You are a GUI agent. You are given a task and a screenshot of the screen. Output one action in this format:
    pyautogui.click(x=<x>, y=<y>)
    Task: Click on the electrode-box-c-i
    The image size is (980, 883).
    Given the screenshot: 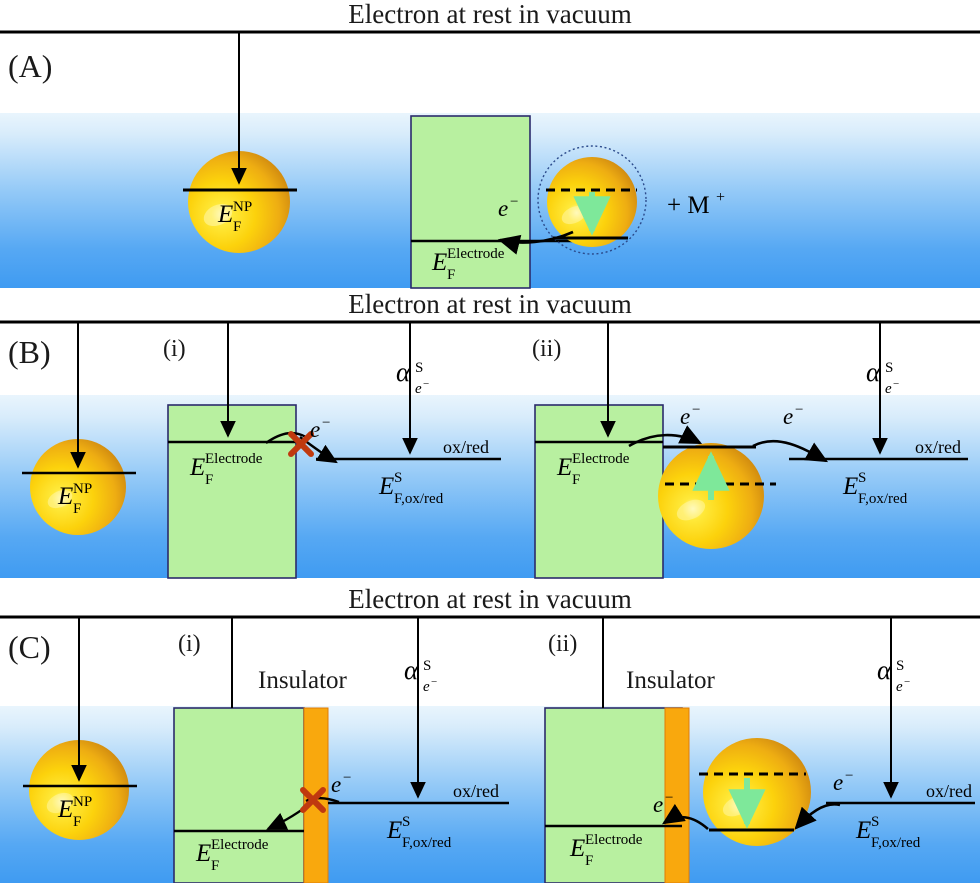 What is the action you would take?
    pyautogui.click(x=239, y=795)
    